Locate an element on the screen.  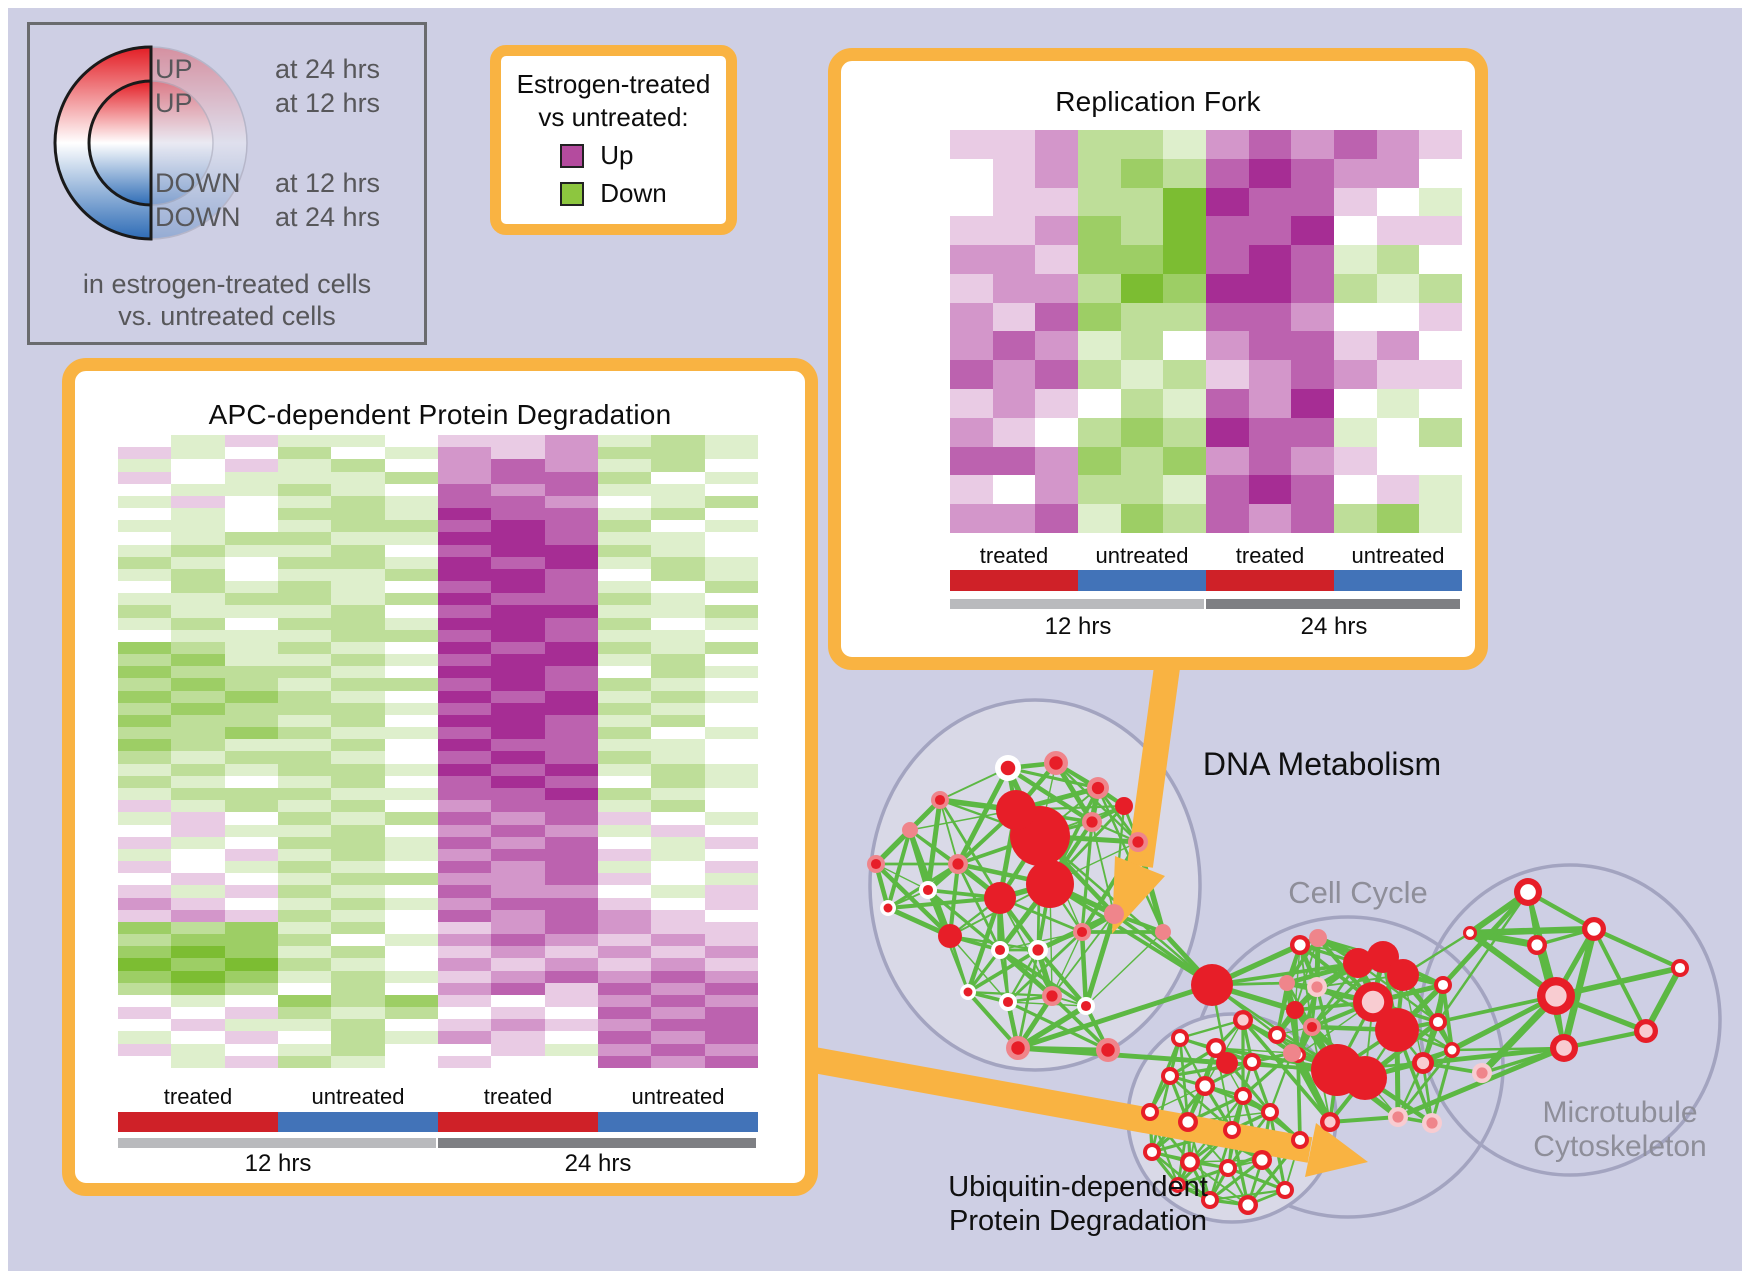
color-legend-title-line1: Estrogen-treated is located at coordinates (613, 84).